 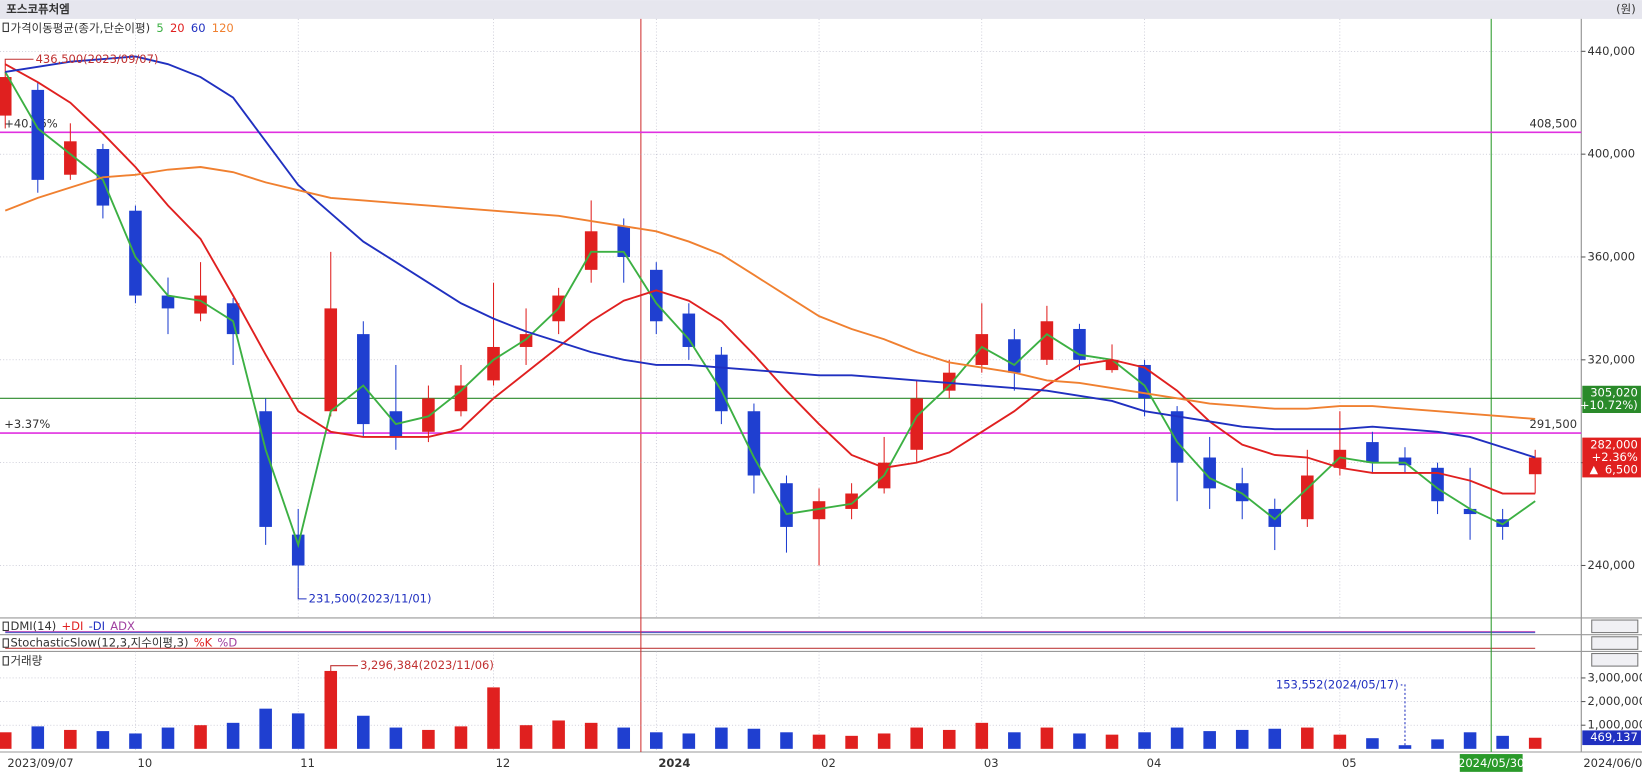 I want to click on volume-last-label: 469,137, so click(x=1614, y=737).